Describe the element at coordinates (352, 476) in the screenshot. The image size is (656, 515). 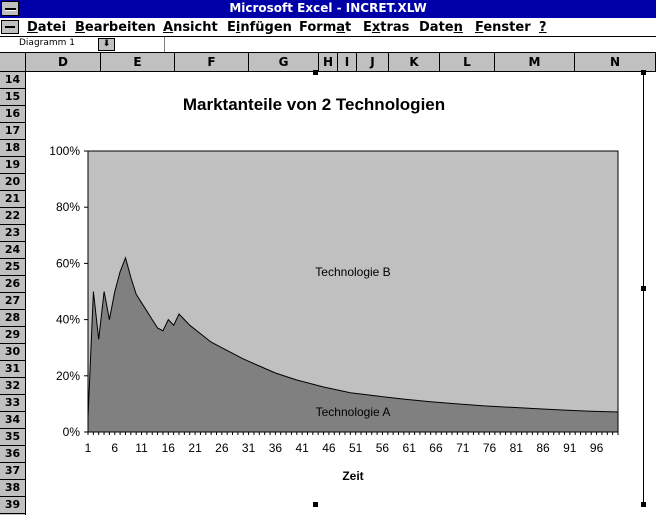
I see `x-axis-label: Zeit` at that location.